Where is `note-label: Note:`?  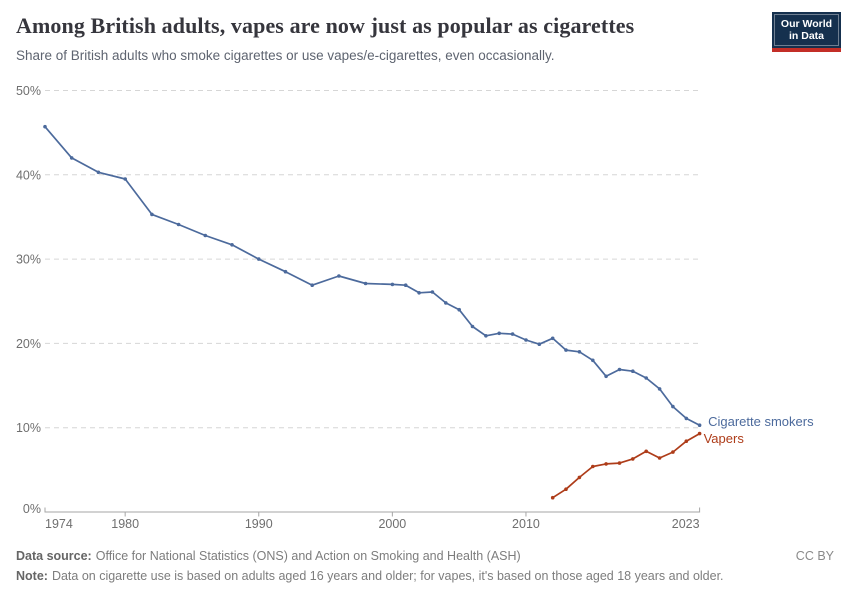
note-label: Note: is located at coordinates (32, 576).